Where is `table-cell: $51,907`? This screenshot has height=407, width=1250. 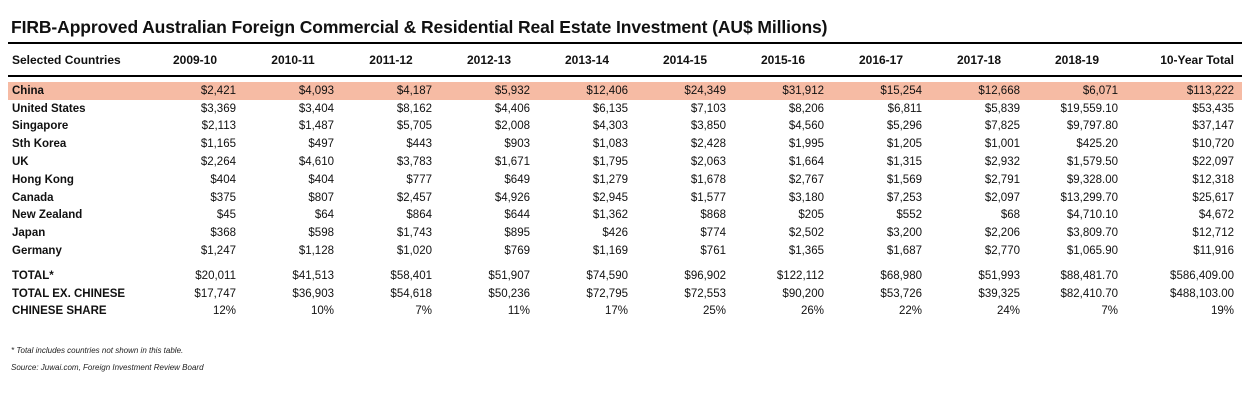 table-cell: $51,907 is located at coordinates (509, 275).